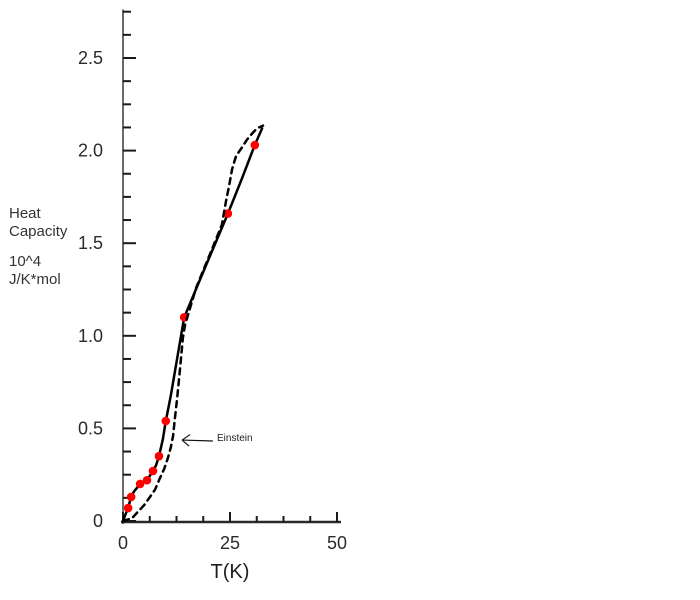  I want to click on y-tick-label: 2.5, so click(90, 58).